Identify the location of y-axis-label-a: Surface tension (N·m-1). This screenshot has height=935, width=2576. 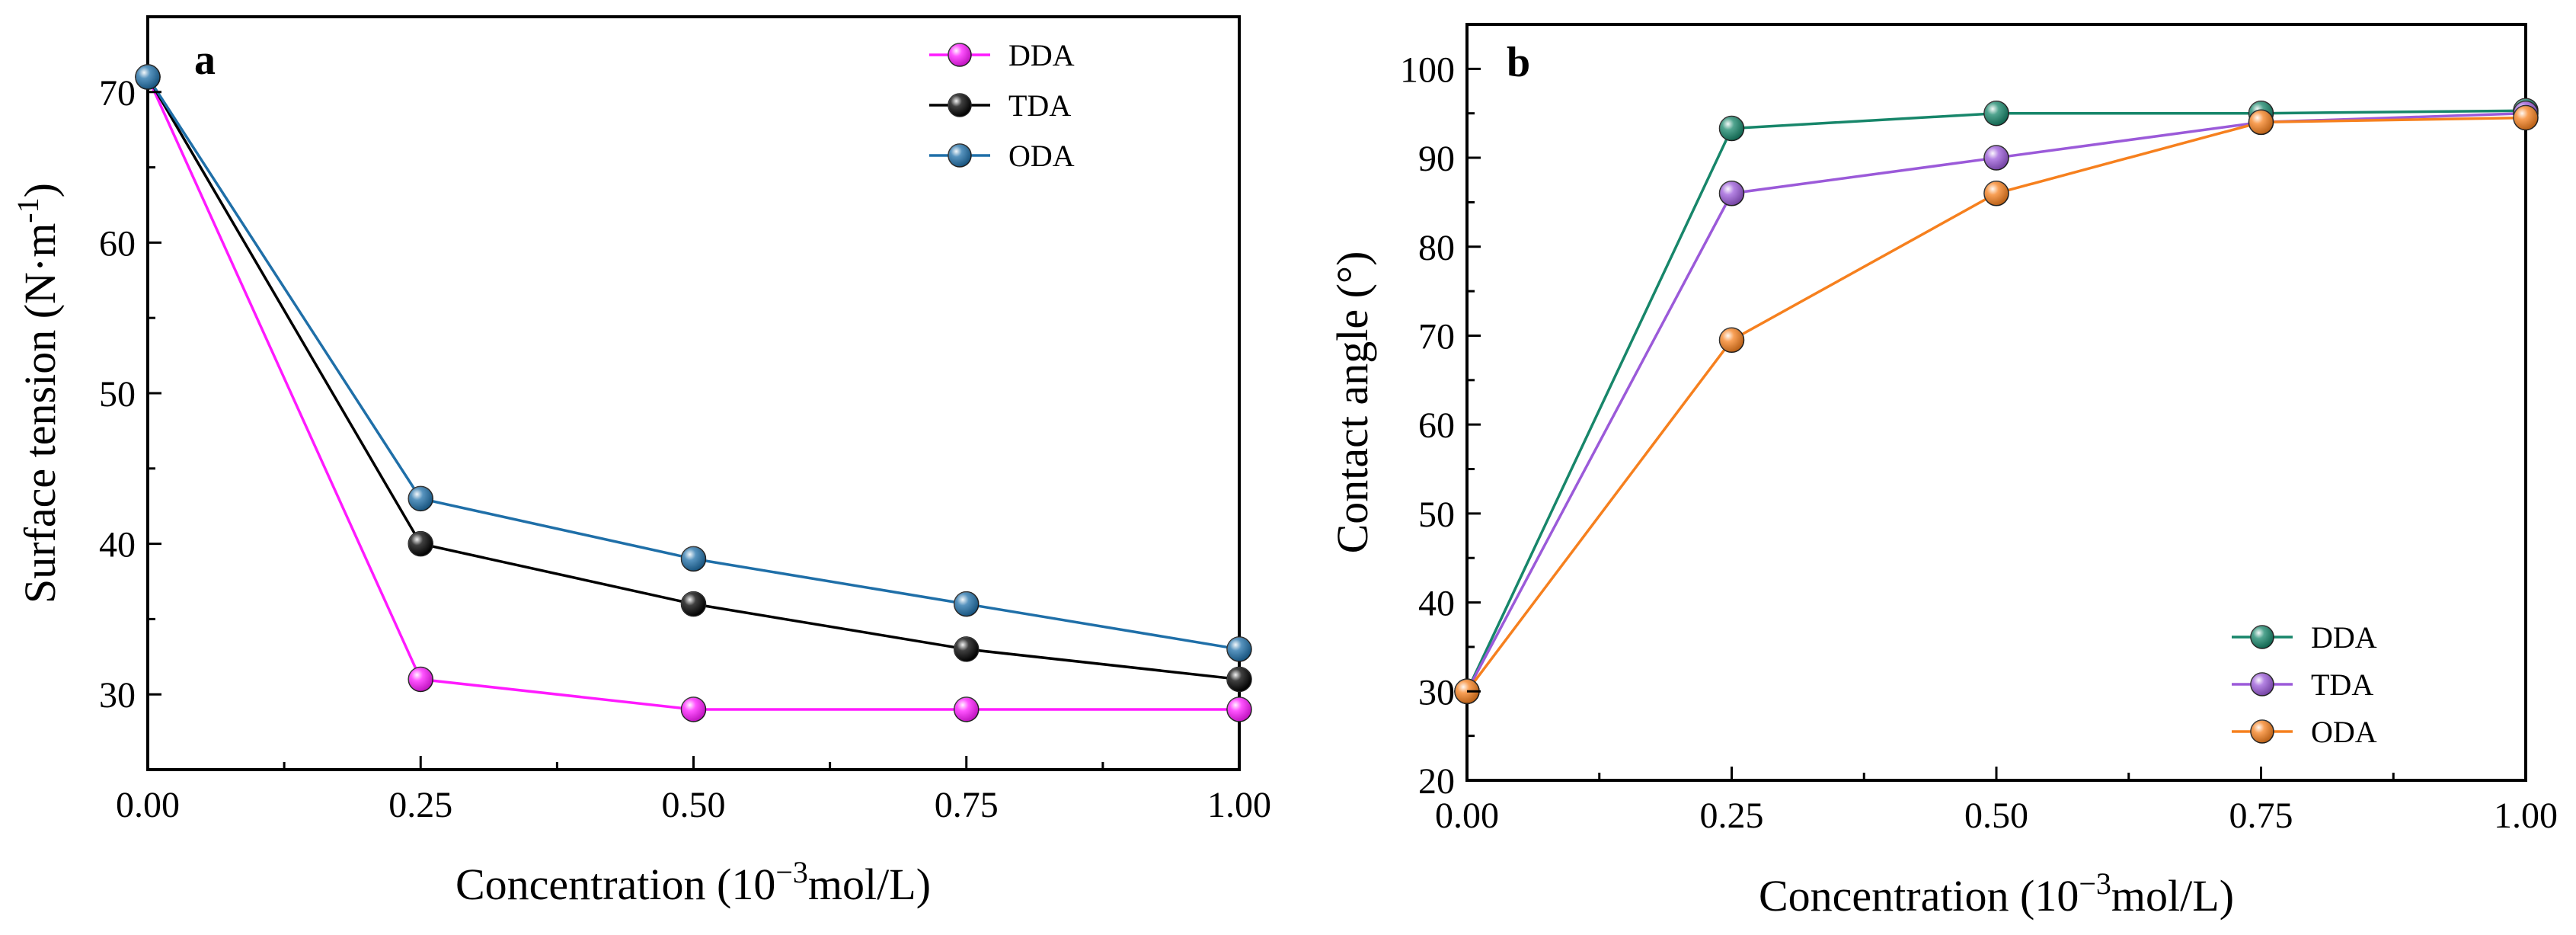
(38, 393).